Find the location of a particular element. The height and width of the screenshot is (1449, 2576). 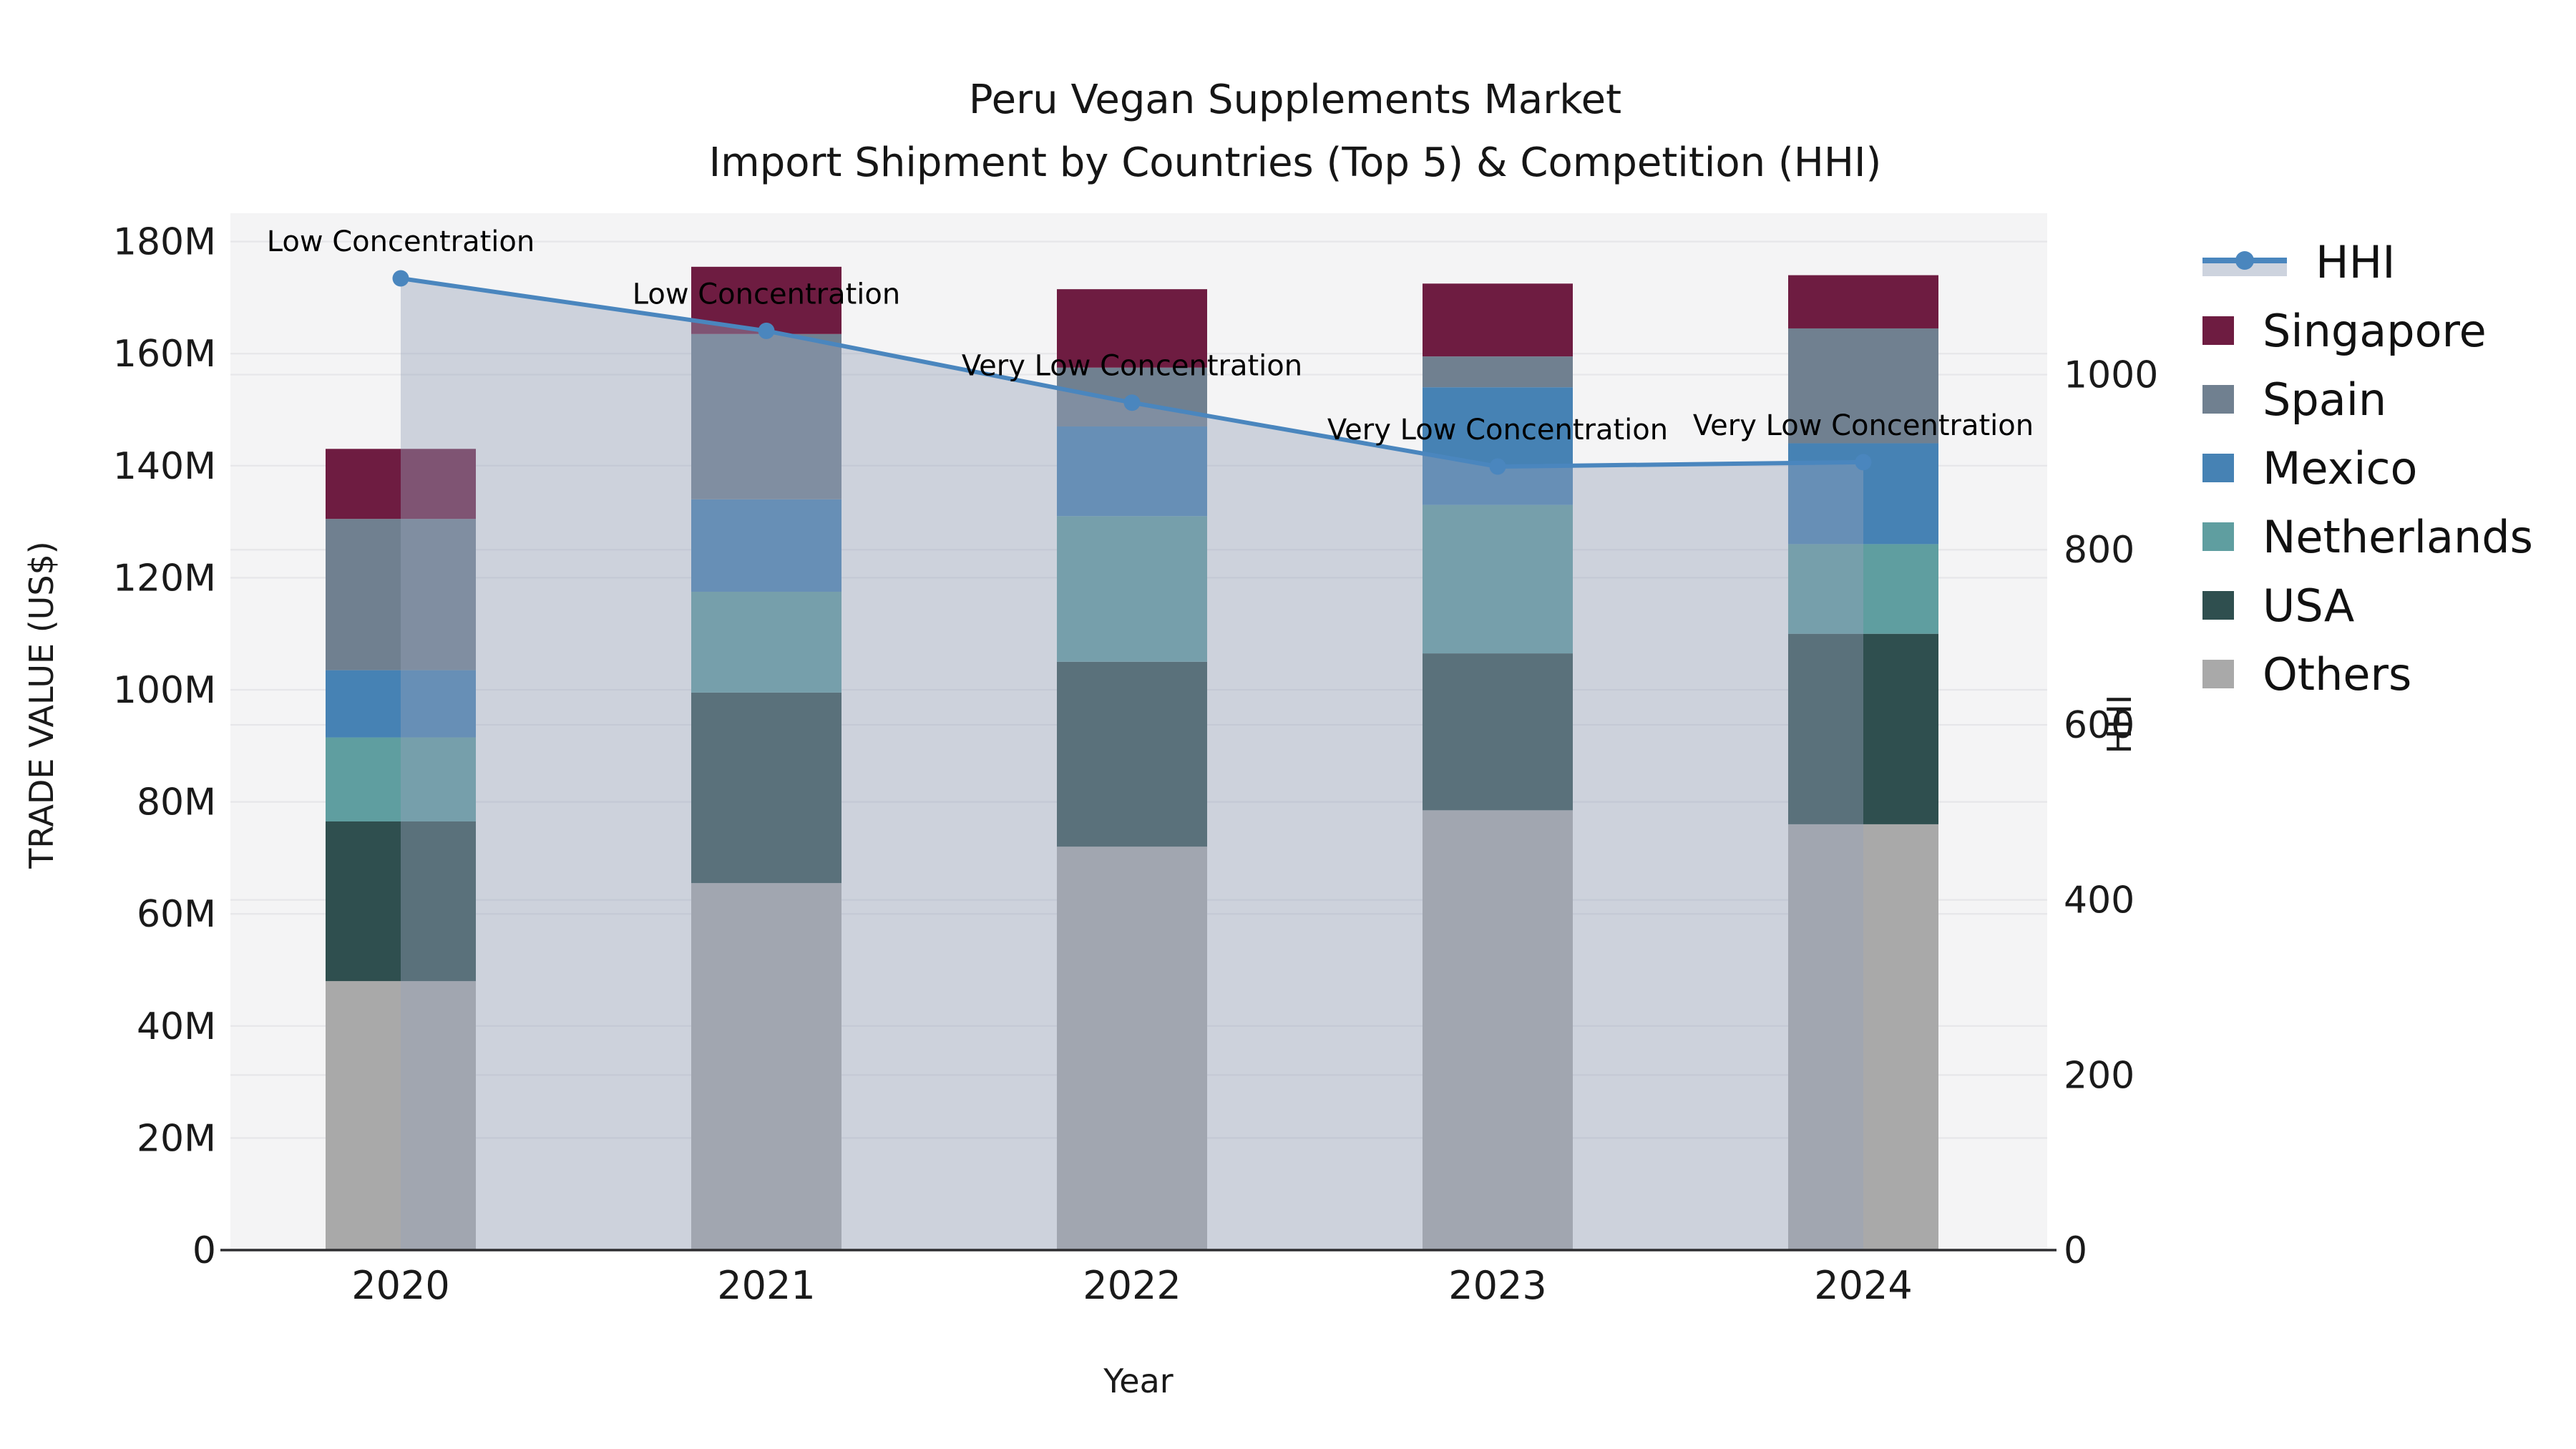

y-axis-left-title: TRADE VALUE (US$) is located at coordinates (41, 705).